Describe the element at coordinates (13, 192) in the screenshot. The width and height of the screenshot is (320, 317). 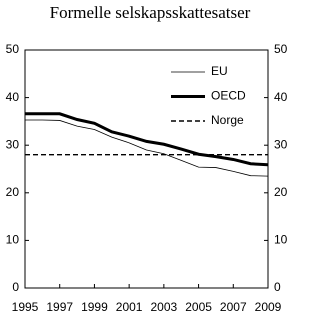
I see `y-tick-label: 20` at that location.